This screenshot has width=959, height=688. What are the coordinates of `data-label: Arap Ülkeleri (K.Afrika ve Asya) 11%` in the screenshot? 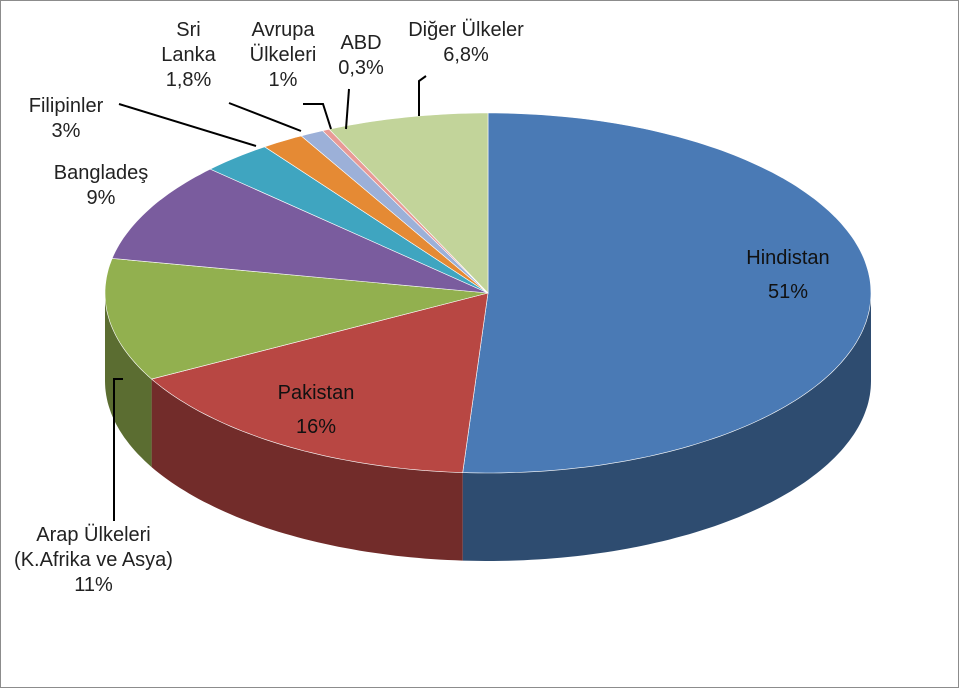 It's located at (93, 560).